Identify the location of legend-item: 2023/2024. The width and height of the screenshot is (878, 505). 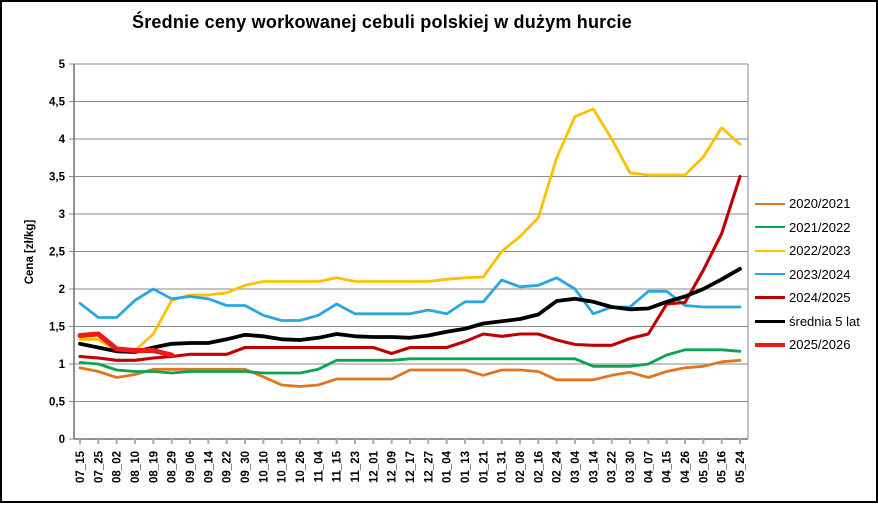
(807, 275).